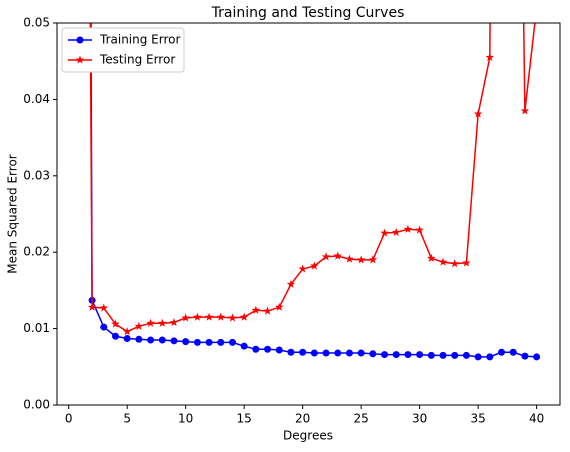 The height and width of the screenshot is (452, 570). Describe the element at coordinates (36, 405) in the screenshot. I see `y-tick-label: 0.00` at that location.